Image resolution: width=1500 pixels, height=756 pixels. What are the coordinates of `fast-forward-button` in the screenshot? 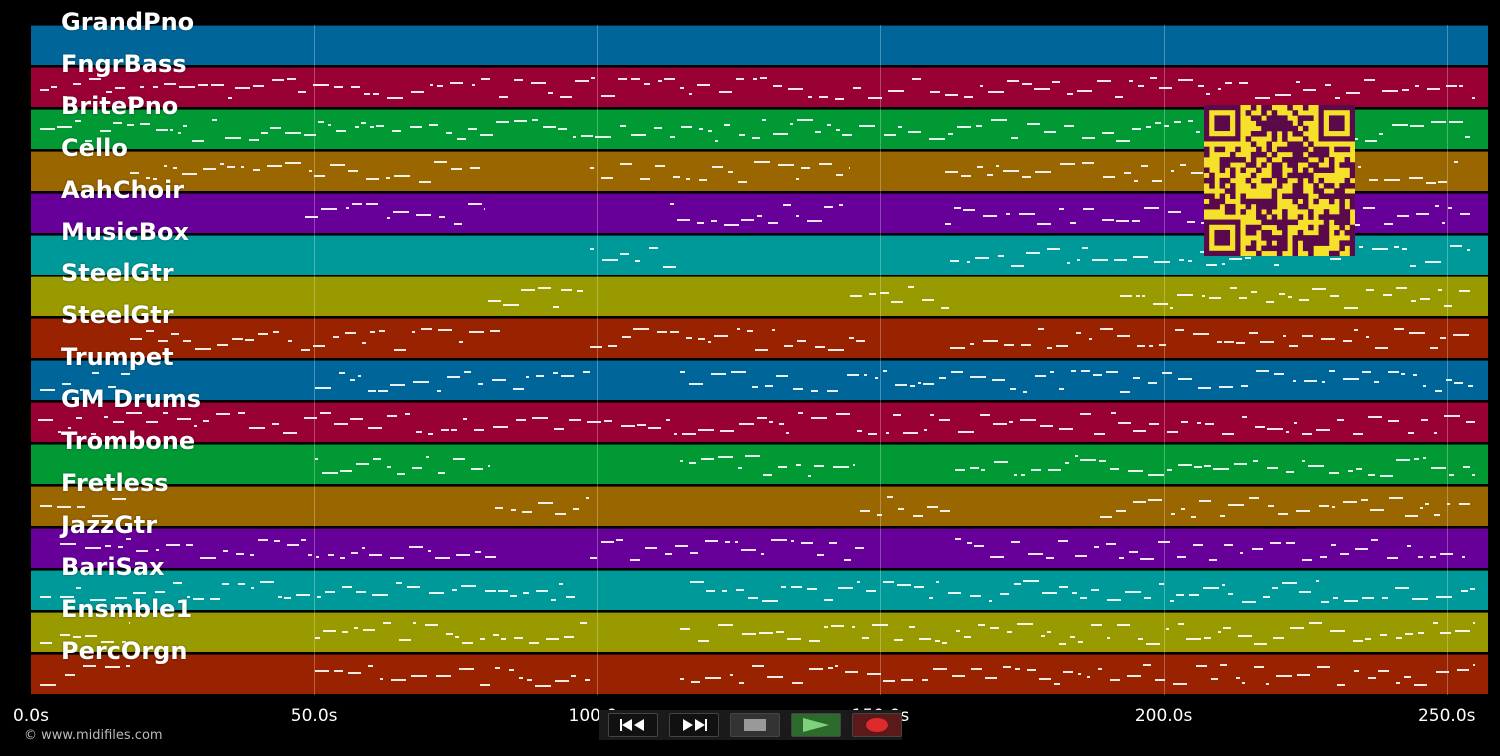 It's located at (694, 725).